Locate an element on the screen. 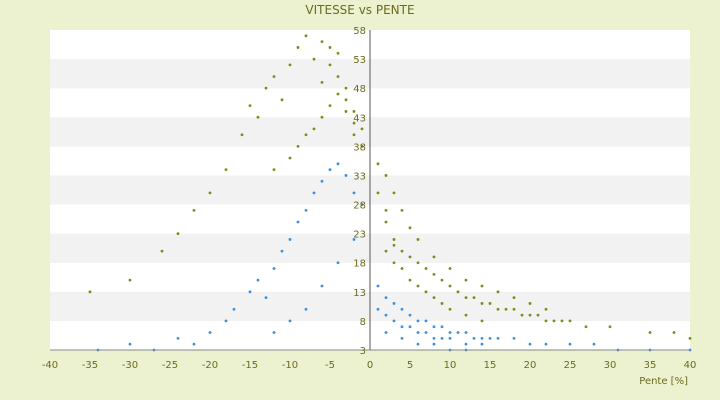 Image resolution: width=720 pixels, height=400 pixels. x-tick-label: 30 is located at coordinates (610, 365).